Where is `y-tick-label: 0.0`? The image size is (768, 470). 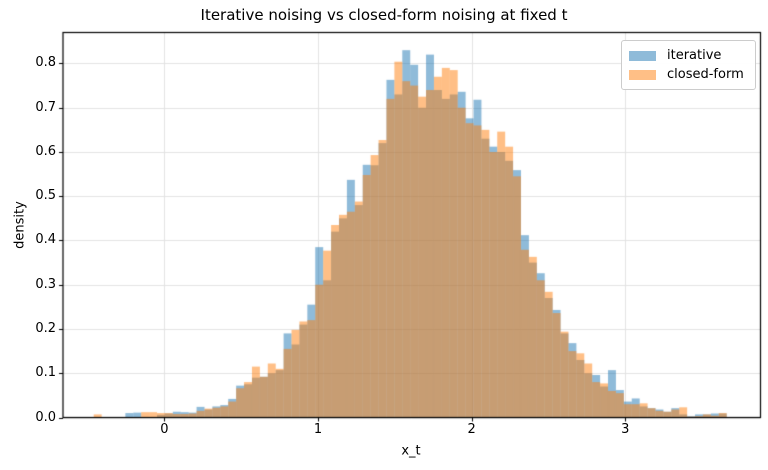
y-tick-label: 0.0 is located at coordinates (45, 417).